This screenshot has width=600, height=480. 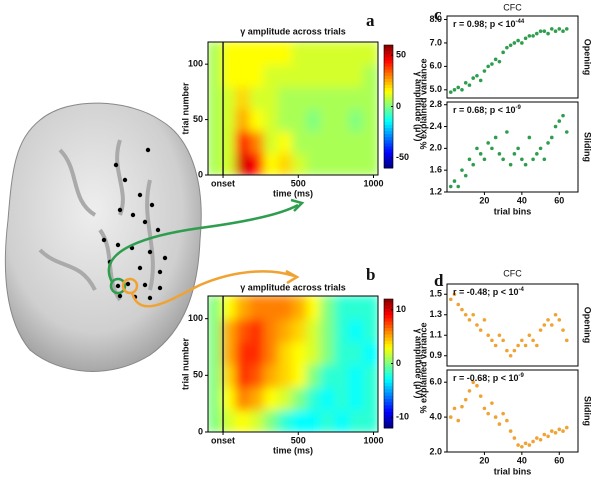 I want to click on x-tick-label: 60, so click(x=559, y=460).